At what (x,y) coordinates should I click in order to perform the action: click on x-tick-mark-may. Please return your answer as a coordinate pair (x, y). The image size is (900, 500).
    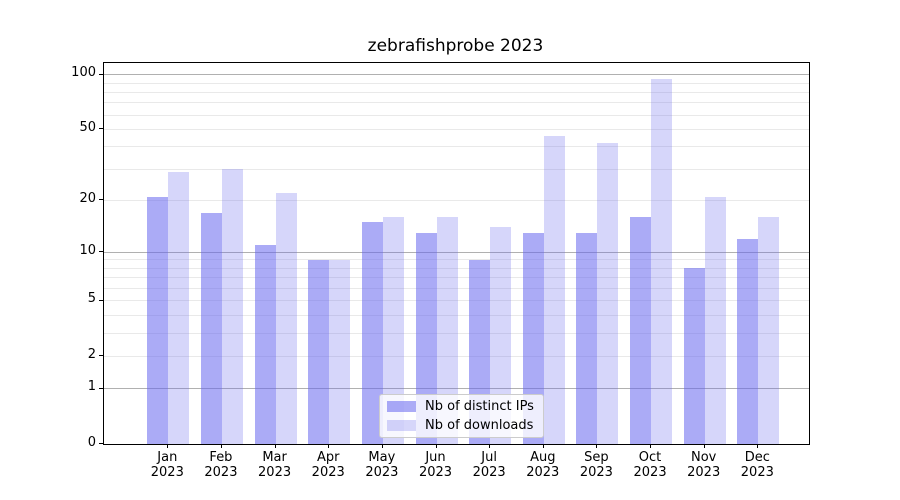
    Looking at the image, I should click on (382, 446).